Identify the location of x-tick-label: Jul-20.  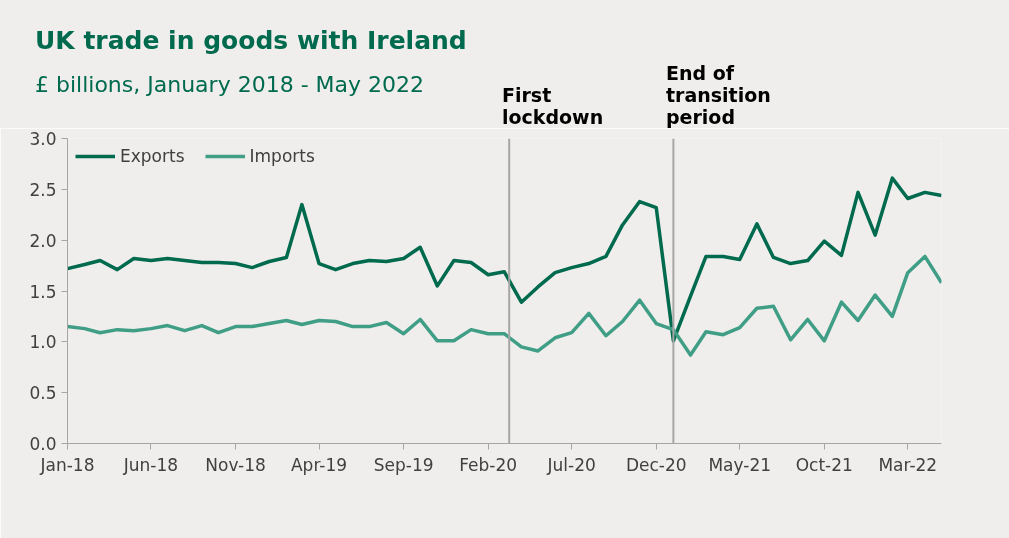
(571, 464).